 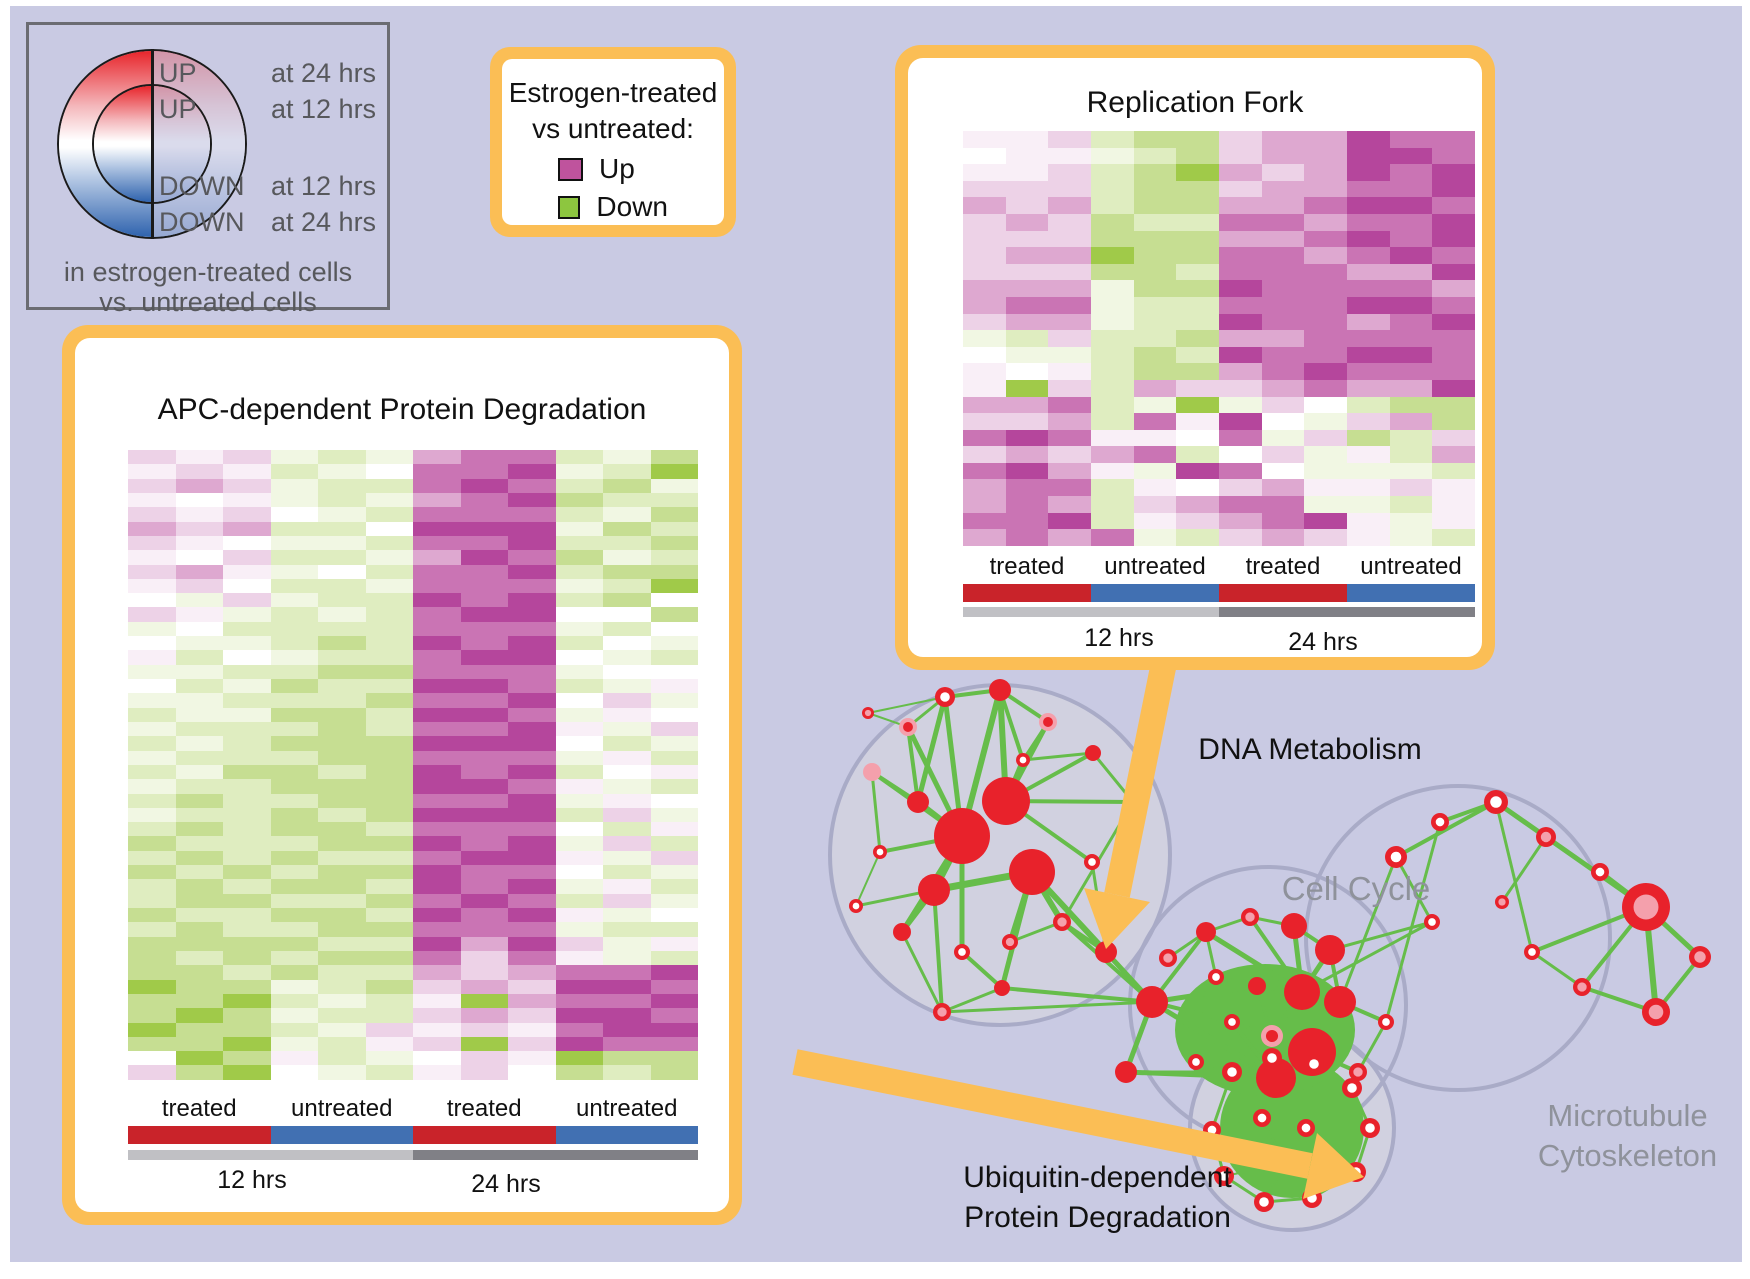 What do you see at coordinates (626, 1135) in the screenshot?
I see `untreated-bar` at bounding box center [626, 1135].